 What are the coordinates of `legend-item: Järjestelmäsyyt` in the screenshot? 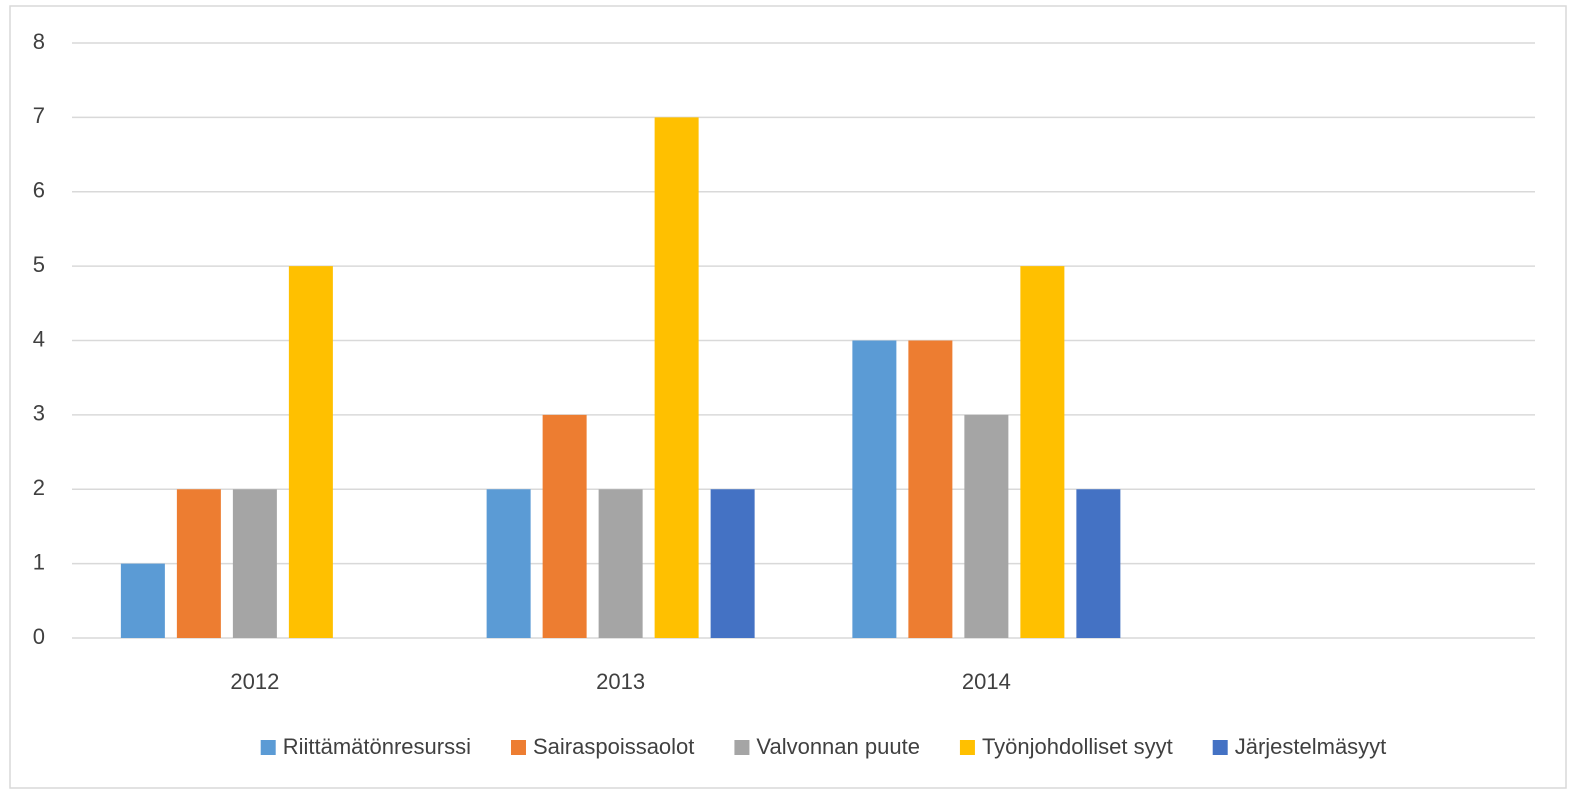 It's located at (1299, 746).